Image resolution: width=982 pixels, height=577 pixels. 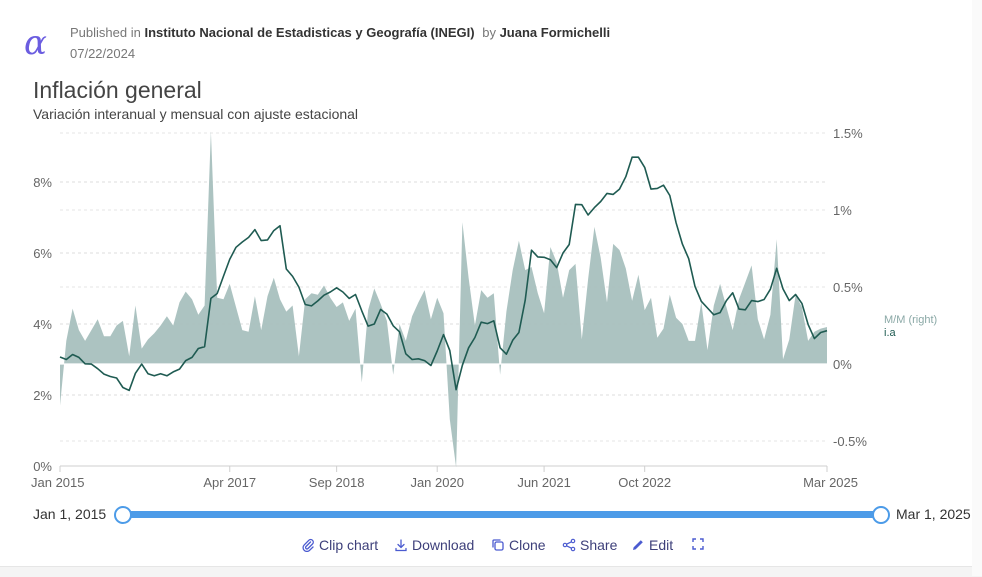 I want to click on svg-text: α, so click(x=35, y=42).